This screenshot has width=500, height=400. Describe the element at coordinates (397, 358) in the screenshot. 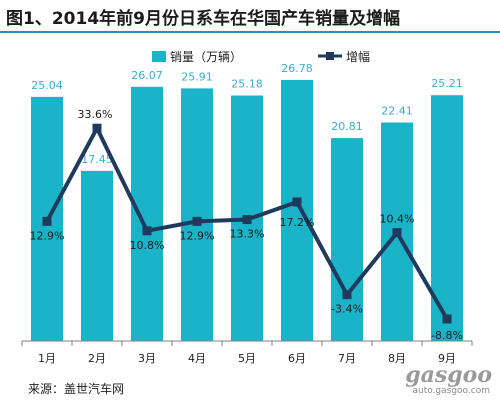

I see `x-tick-label-8: 8月` at that location.